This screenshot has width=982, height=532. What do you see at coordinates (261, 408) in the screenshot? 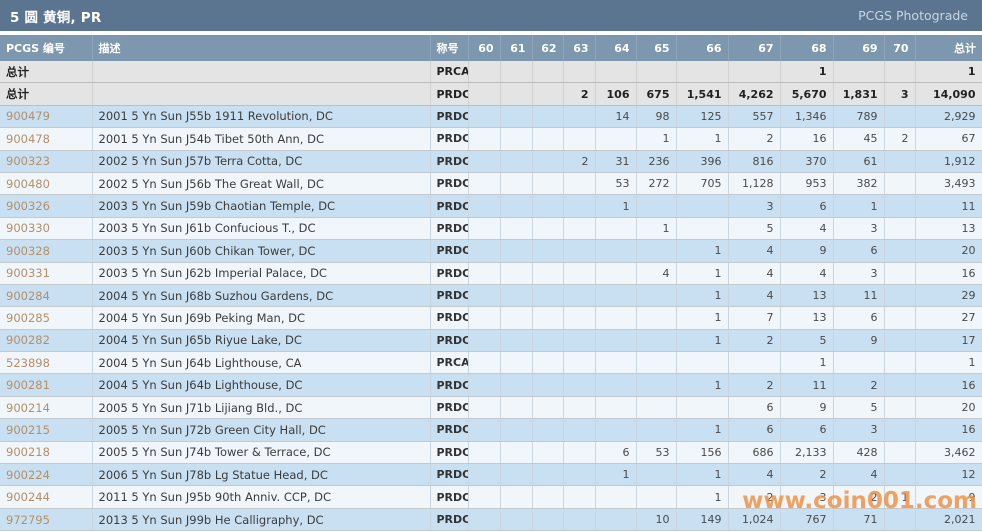
I see `description-cell: 2005 5 Yn Sun J71b Lijiang Bld., DC` at bounding box center [261, 408].